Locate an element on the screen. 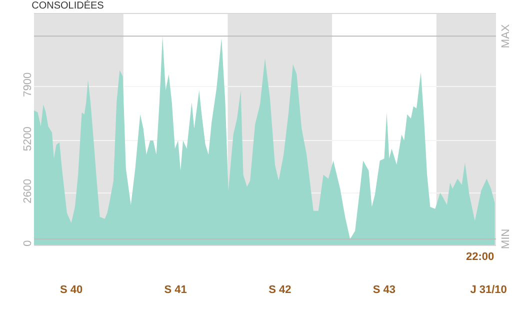  y-tick-label: 2600 is located at coordinates (28, 191).